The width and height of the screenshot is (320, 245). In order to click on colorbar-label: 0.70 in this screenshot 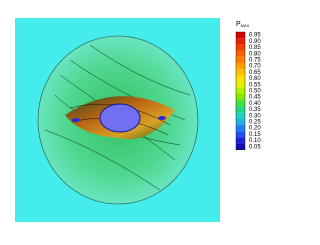, I will do `click(255, 67)`.